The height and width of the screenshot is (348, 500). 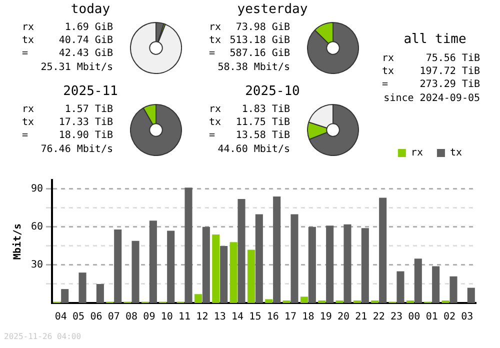 What do you see at coordinates (272, 91) in the screenshot?
I see `chart-title: 2025-10` at bounding box center [272, 91].